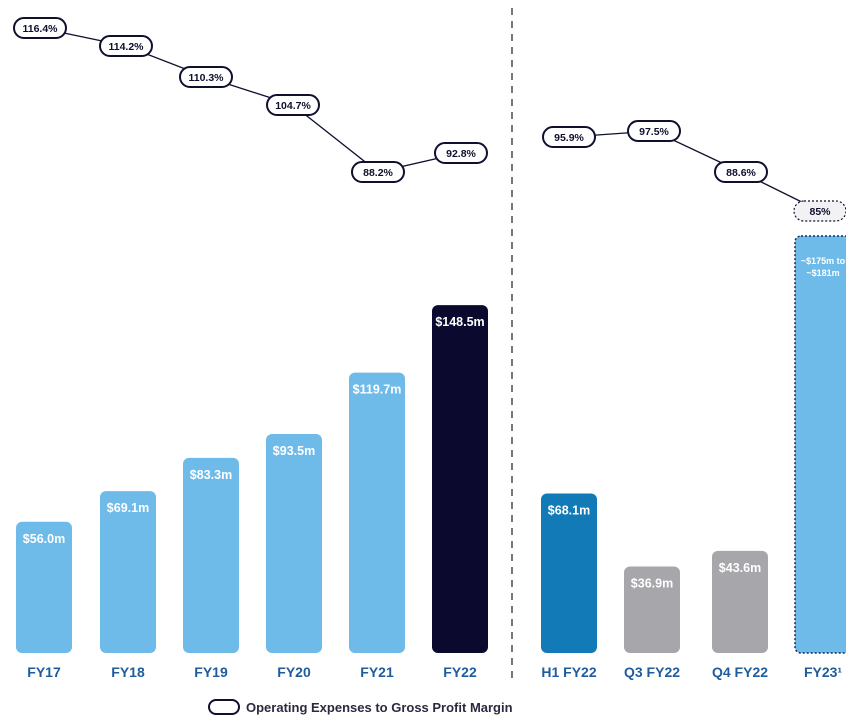  Describe the element at coordinates (211, 555) in the screenshot. I see `bar-fy19` at that location.